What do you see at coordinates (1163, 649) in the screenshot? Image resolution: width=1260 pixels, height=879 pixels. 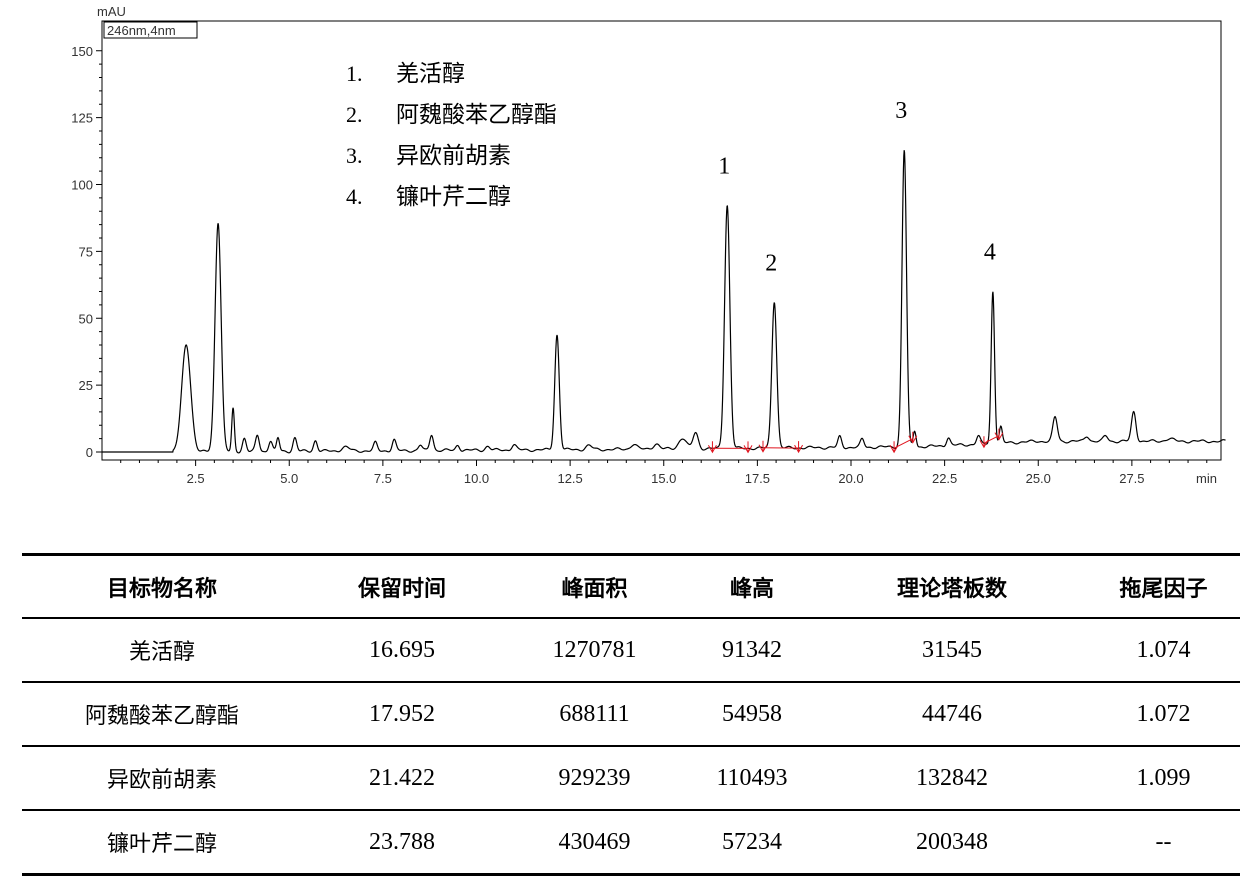 I see `tailing-factor: 1.074` at bounding box center [1163, 649].